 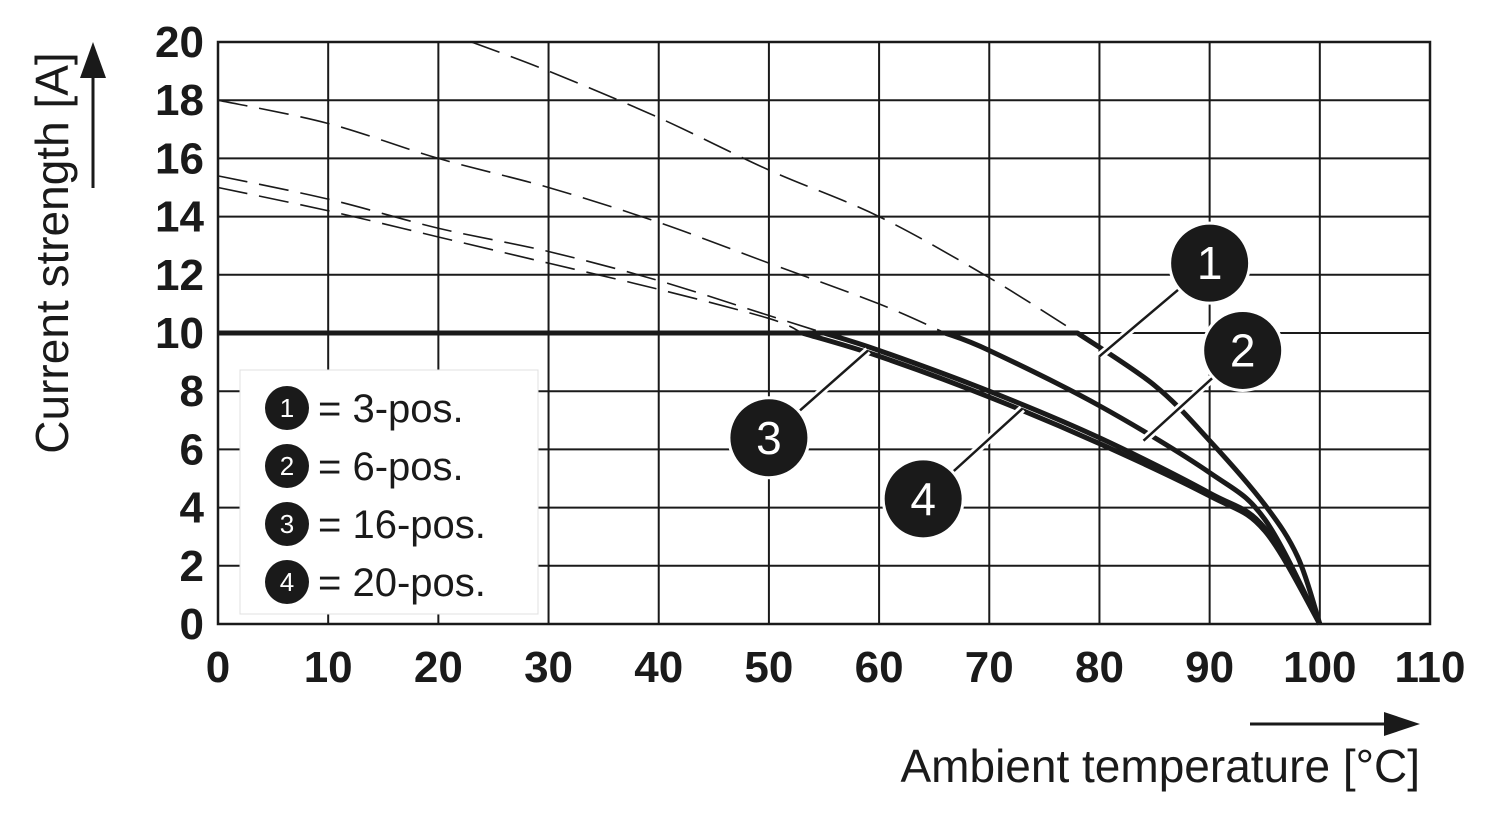 What do you see at coordinates (879, 667) in the screenshot?
I see `x-tick-label: 60` at bounding box center [879, 667].